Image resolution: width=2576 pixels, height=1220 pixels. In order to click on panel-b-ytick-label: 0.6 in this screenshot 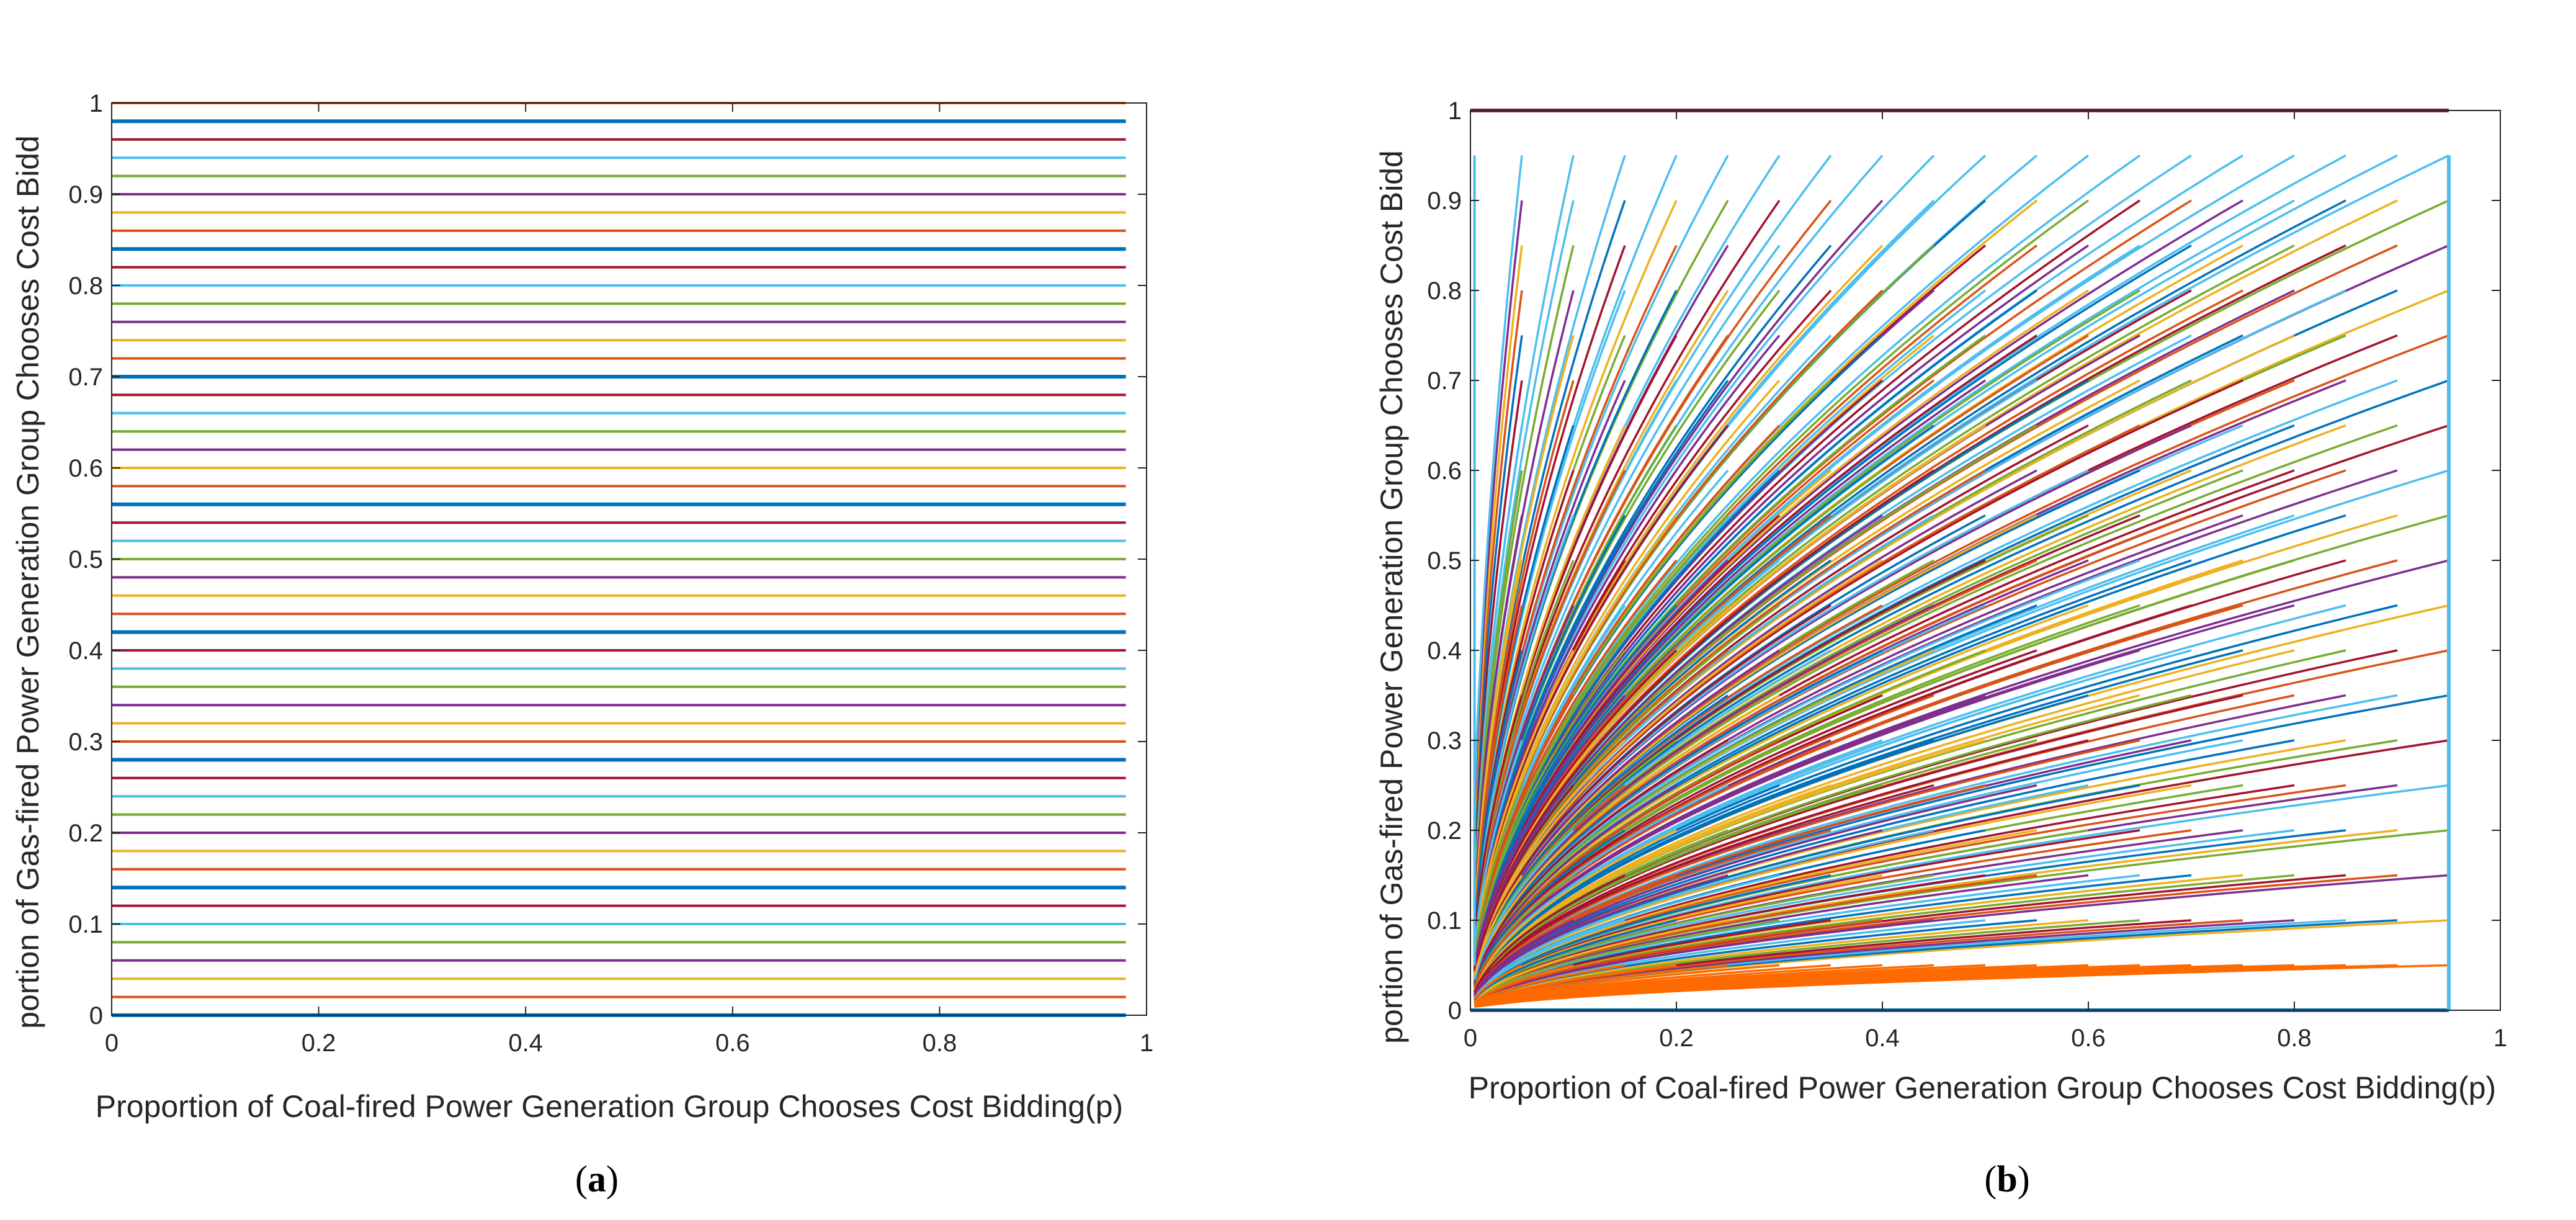, I will do `click(1444, 471)`.